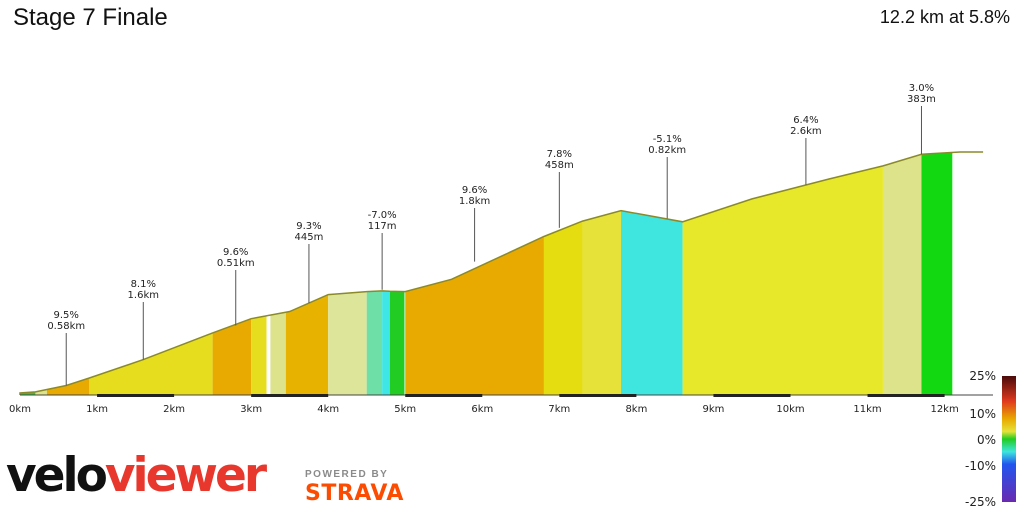  Describe the element at coordinates (713, 409) in the screenshot. I see `x-tick-label-9: 9km` at that location.